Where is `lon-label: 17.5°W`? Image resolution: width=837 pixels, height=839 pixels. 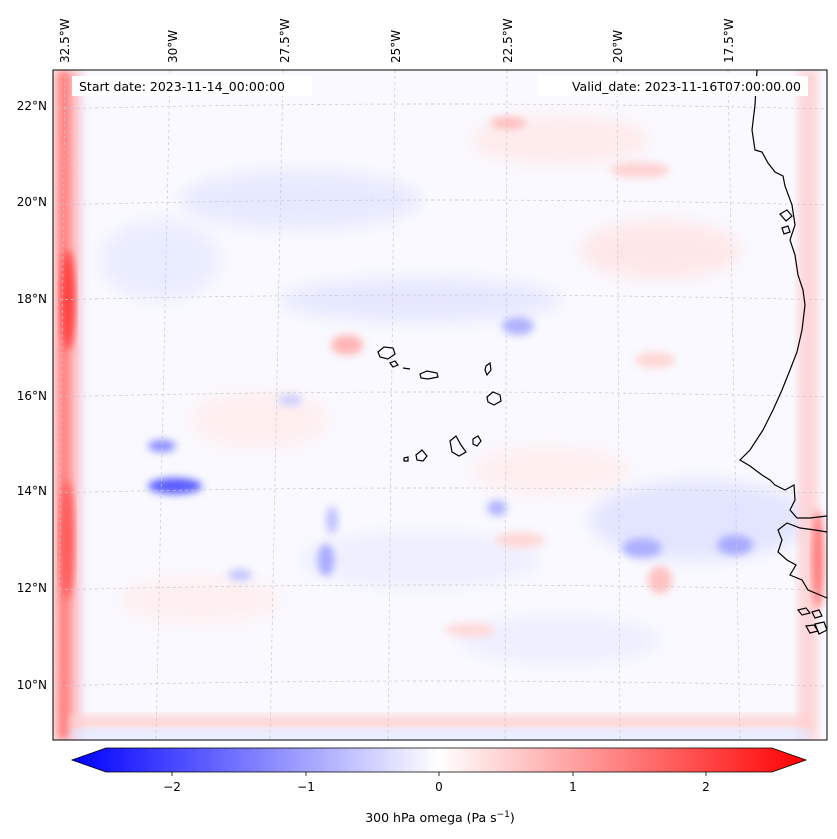 lon-label: 17.5°W is located at coordinates (729, 40).